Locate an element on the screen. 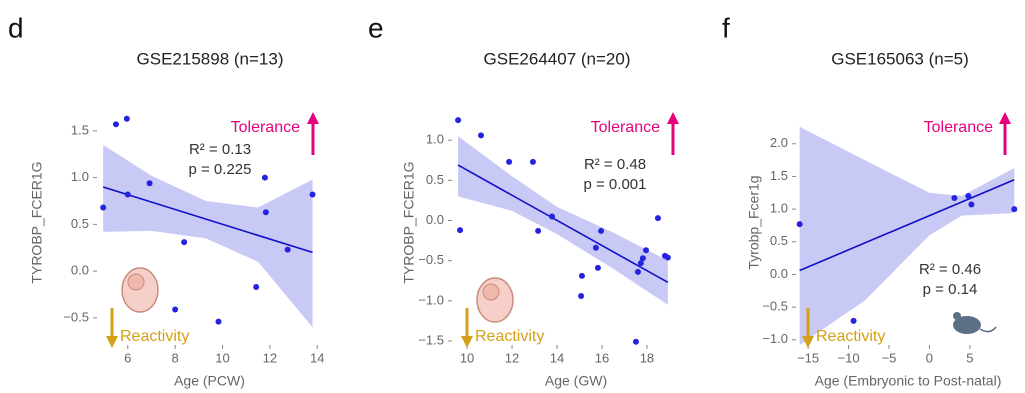 This screenshot has width=1025, height=393. panel-letter: d is located at coordinates (16, 27).